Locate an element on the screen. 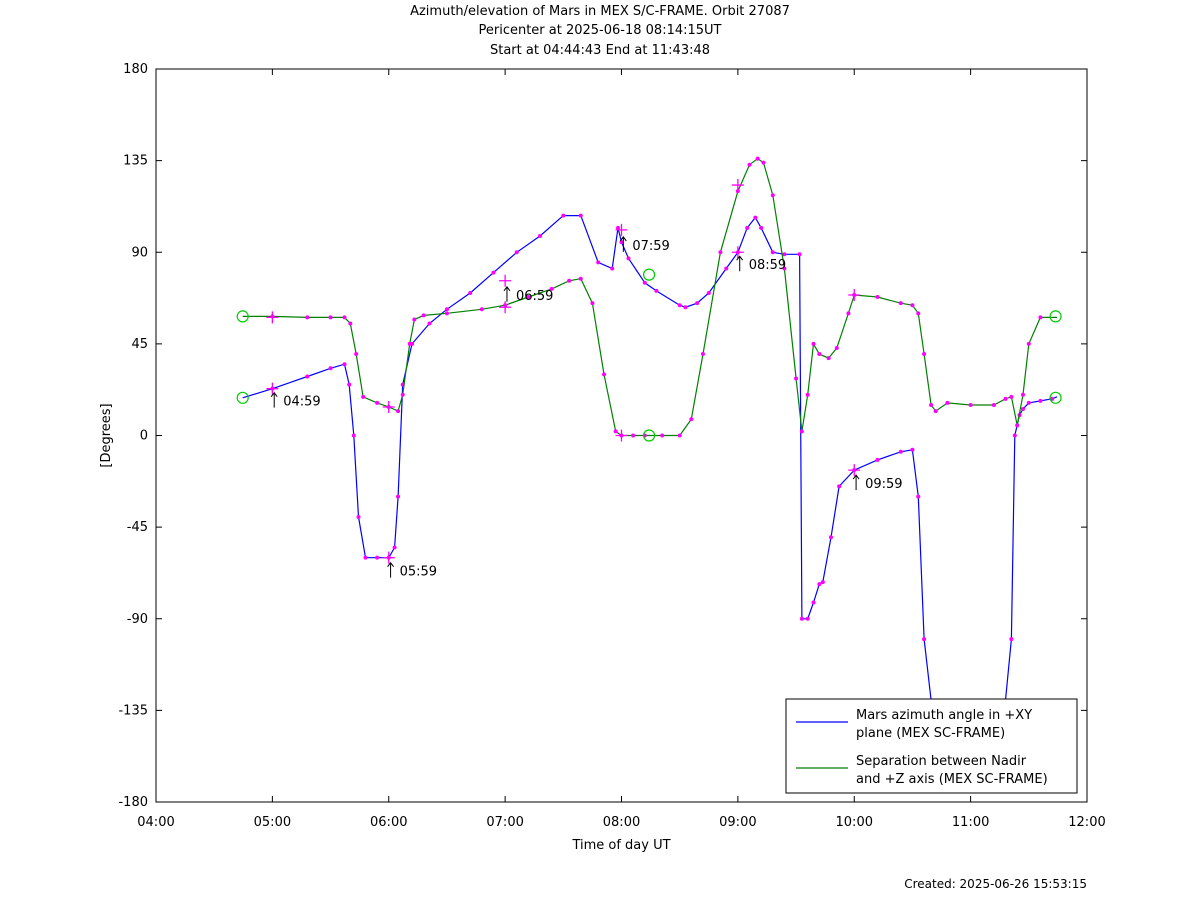 The height and width of the screenshot is (901, 1200). legend-label: Separation between Nadir is located at coordinates (941, 761).